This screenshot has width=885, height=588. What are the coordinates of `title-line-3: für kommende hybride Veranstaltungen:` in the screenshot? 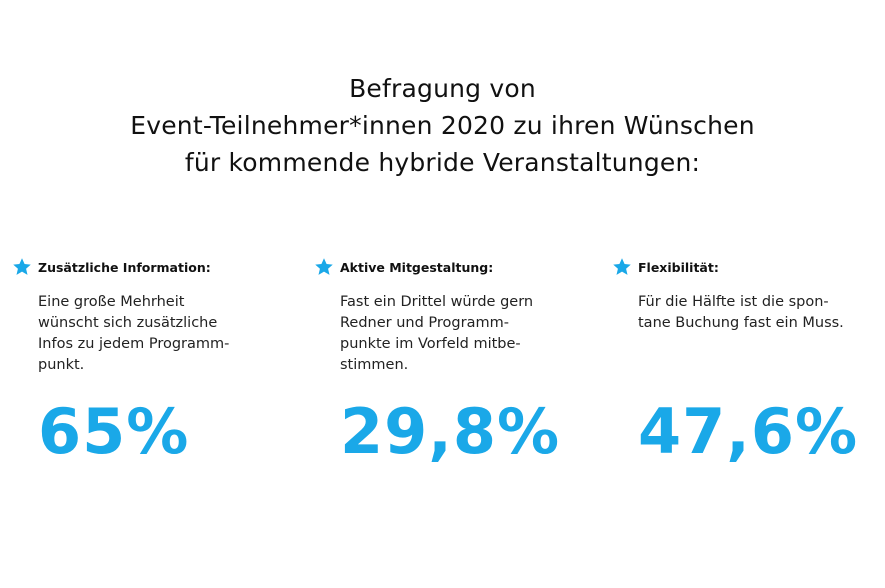 It's located at (442, 162).